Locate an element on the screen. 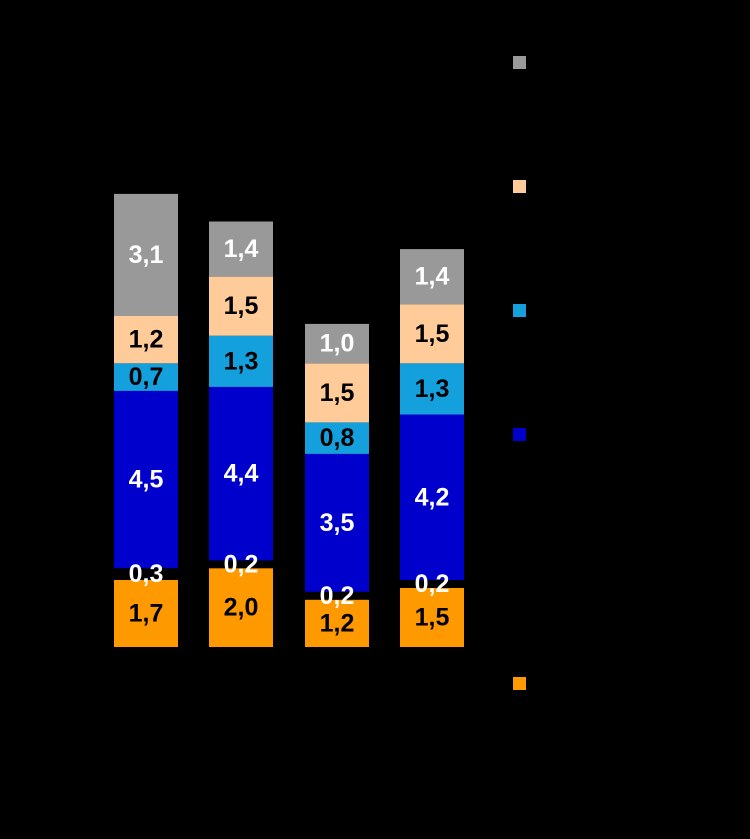 This screenshot has width=750, height=839. data-label: 3,1 is located at coordinates (146, 255).